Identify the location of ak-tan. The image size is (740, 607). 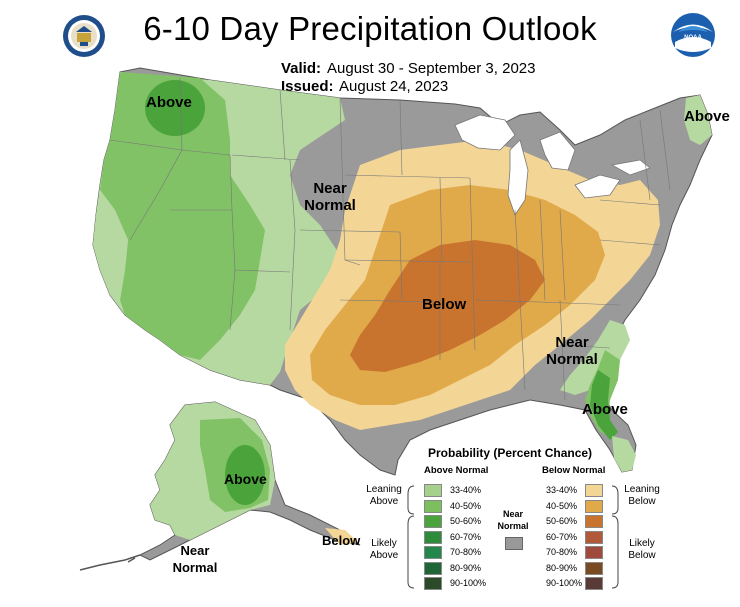
(341, 536).